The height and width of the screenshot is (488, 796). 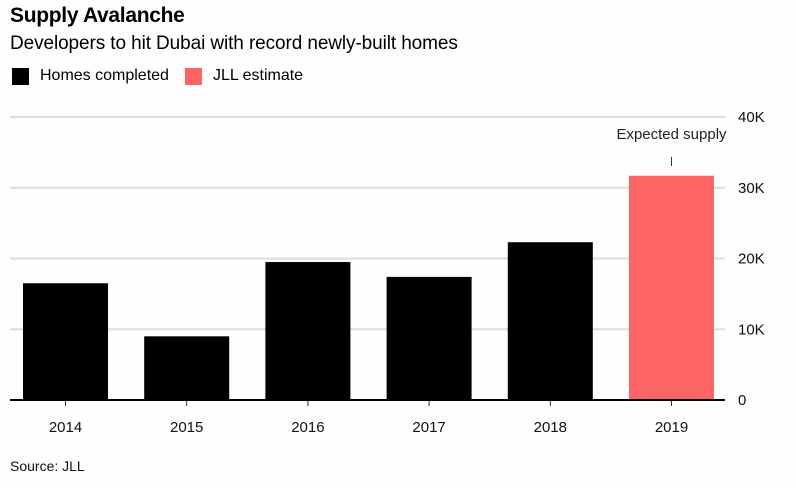 I want to click on legend-item-homes-completed: Homes completed, so click(x=90, y=76).